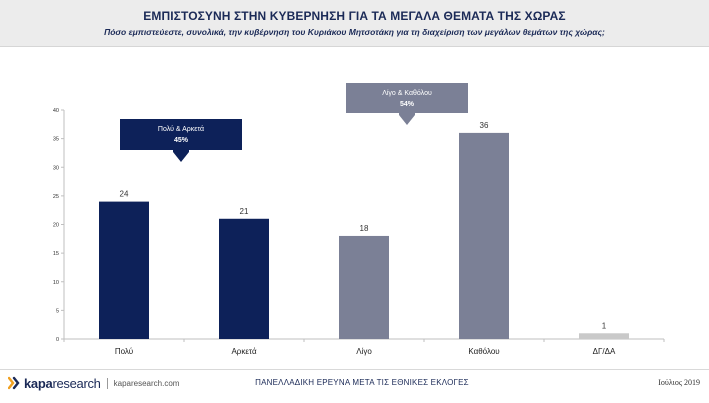 This screenshot has width=709, height=403. I want to click on bar-value-label: 1, so click(604, 325).